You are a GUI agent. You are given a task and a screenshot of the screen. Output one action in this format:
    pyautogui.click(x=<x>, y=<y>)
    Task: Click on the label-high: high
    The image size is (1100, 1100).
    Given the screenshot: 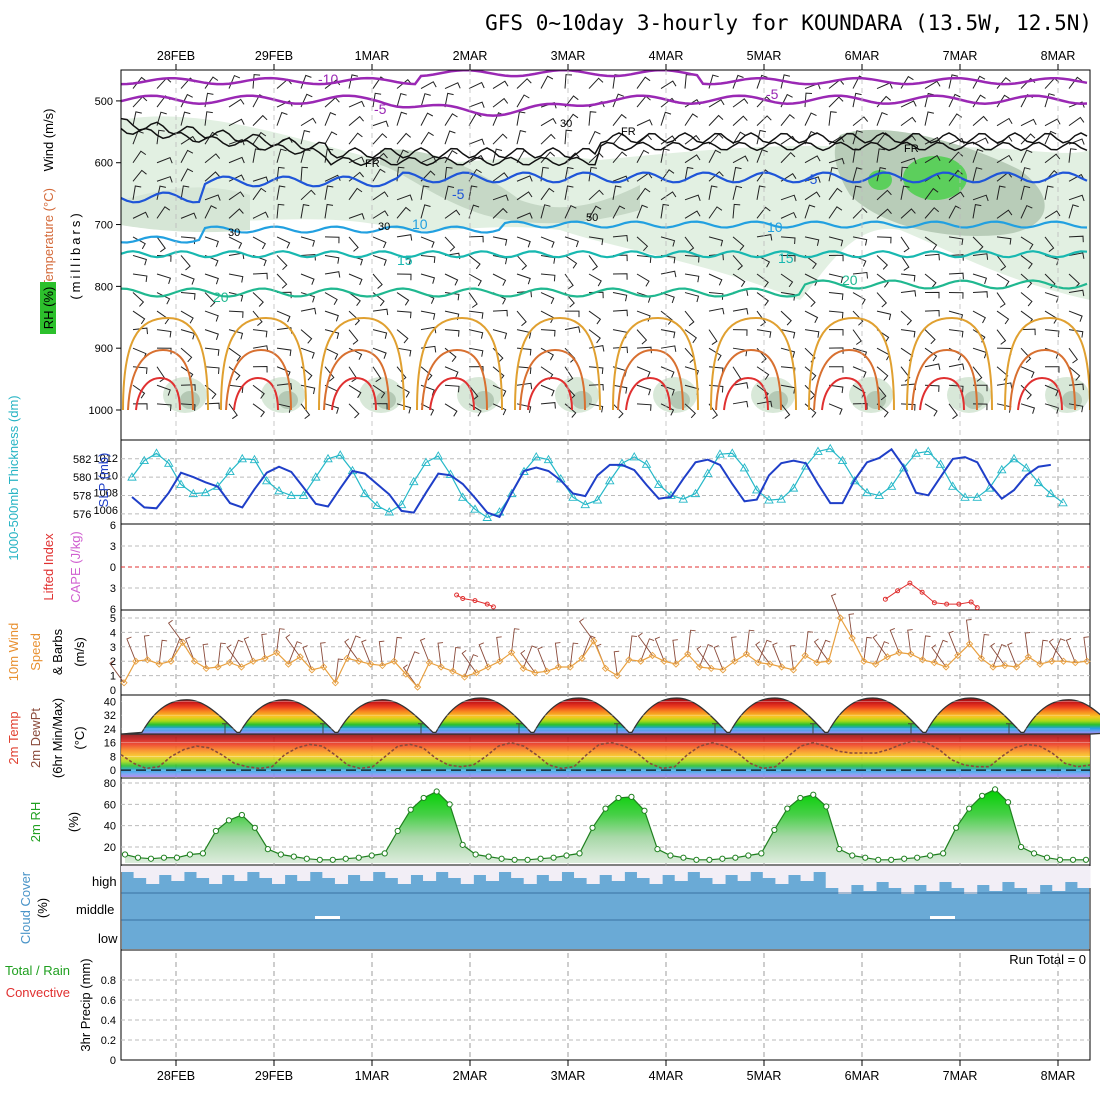 What is the action you would take?
    pyautogui.click(x=104, y=881)
    